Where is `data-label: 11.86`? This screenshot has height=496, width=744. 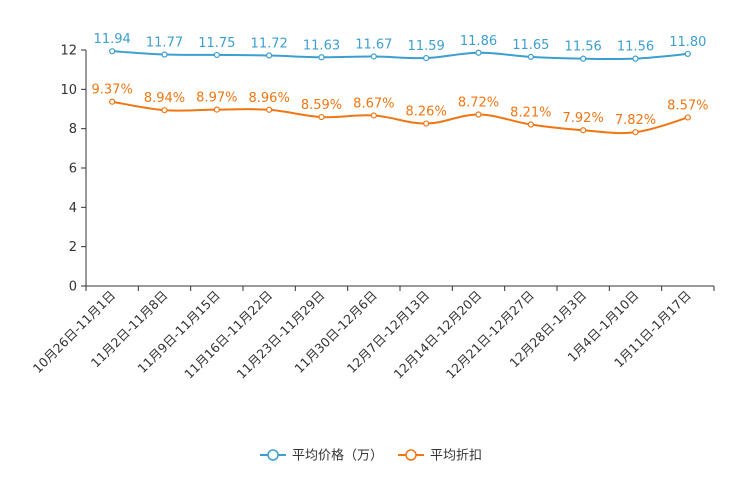
data-label: 11.86 is located at coordinates (478, 41).